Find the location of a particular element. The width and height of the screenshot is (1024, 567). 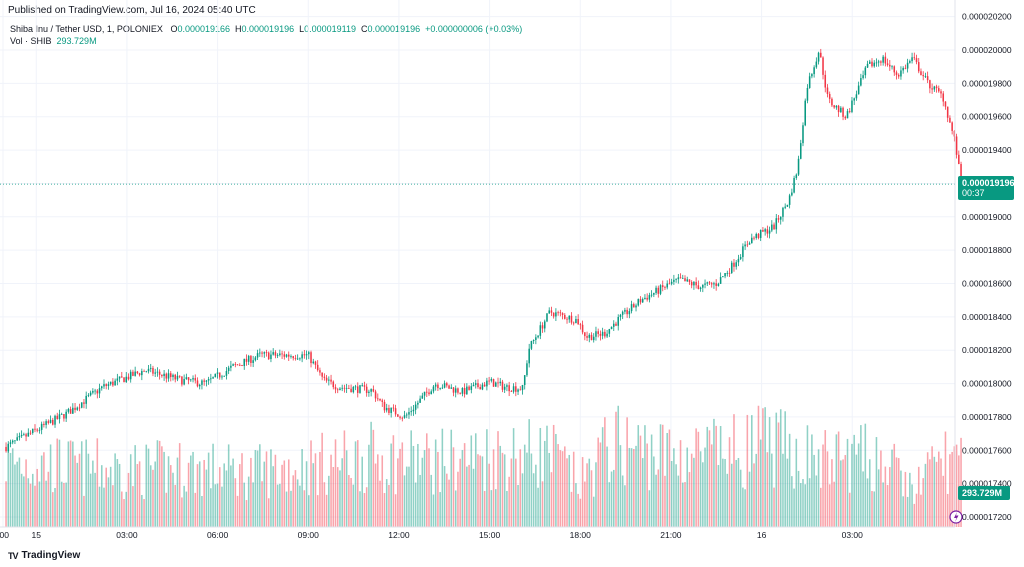

x-tick-label: 09:00 is located at coordinates (309, 535).